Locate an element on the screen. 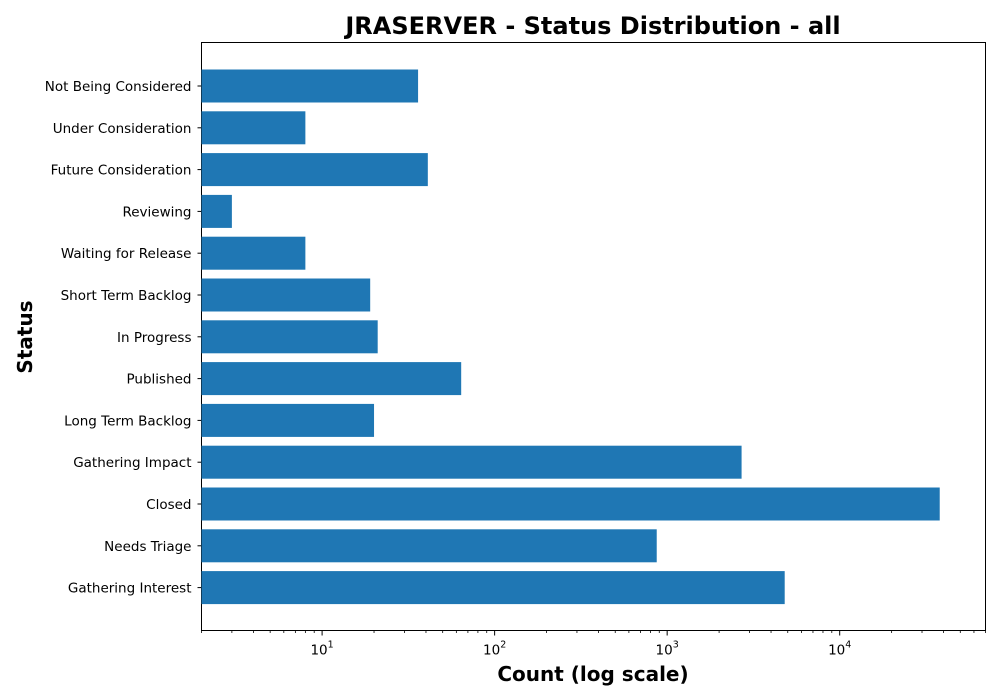 Image resolution: width=1000 pixels, height=700 pixels. x-tick-label: 10⁴ is located at coordinates (839, 649).